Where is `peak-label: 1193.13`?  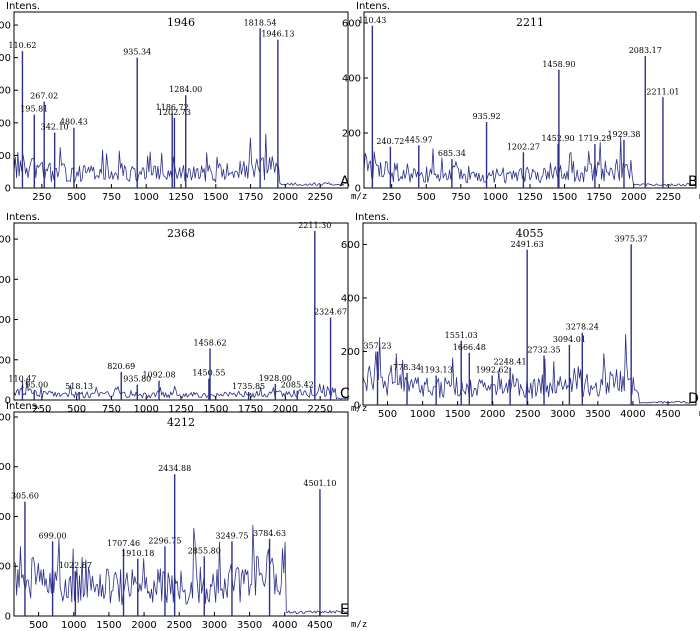
peak-label: 1193.13 is located at coordinates (436, 370).